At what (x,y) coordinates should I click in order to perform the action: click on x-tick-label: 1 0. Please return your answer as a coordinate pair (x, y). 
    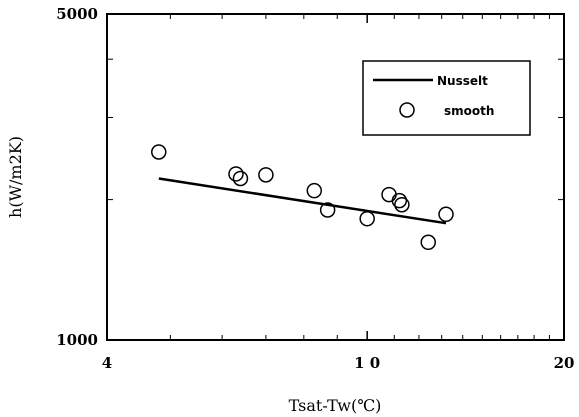
    Looking at the image, I should click on (367, 363).